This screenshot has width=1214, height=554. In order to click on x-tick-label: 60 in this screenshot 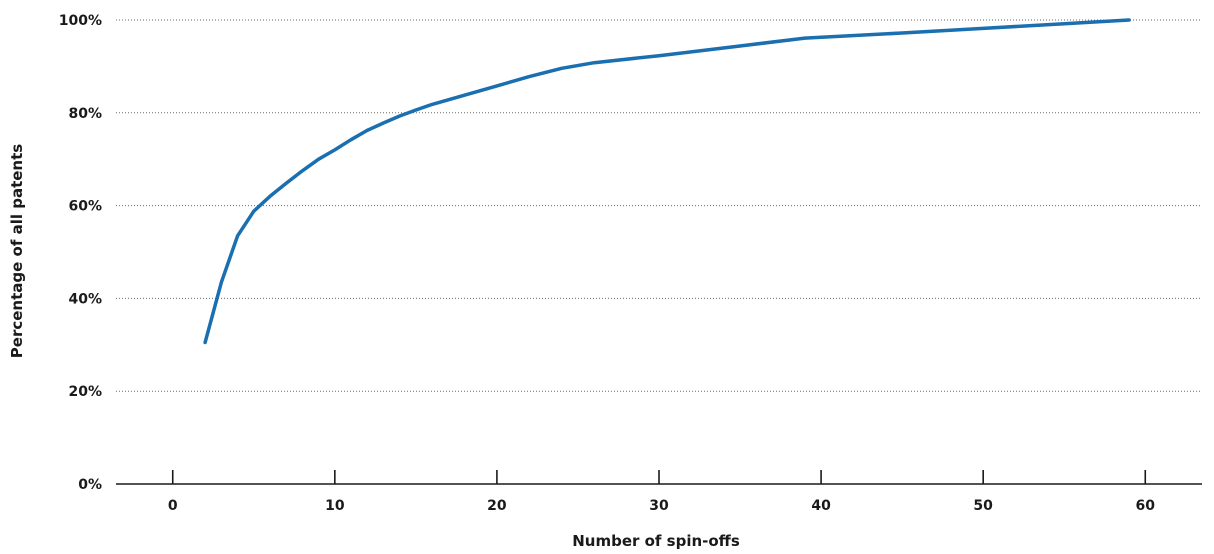, I will do `click(1146, 506)`.